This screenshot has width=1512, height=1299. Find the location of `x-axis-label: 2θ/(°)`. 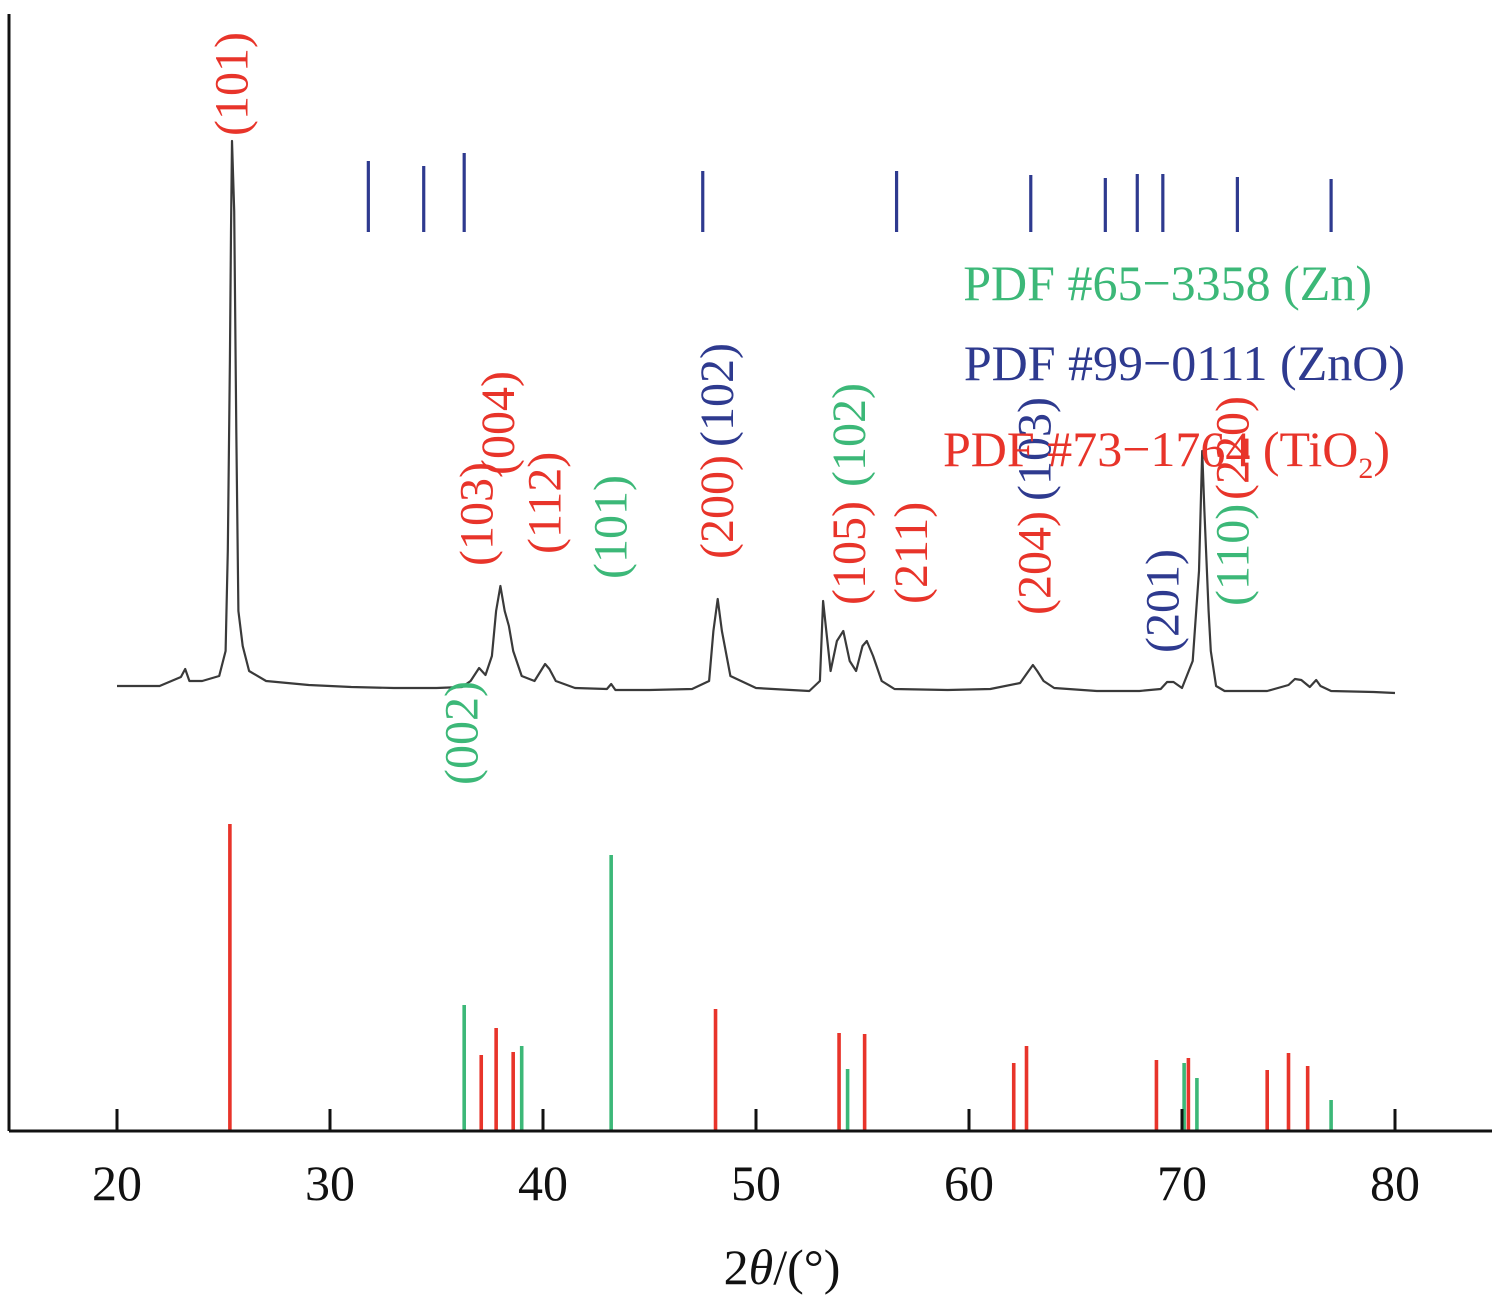

x-axis-label: 2θ/(°) is located at coordinates (782, 1267).